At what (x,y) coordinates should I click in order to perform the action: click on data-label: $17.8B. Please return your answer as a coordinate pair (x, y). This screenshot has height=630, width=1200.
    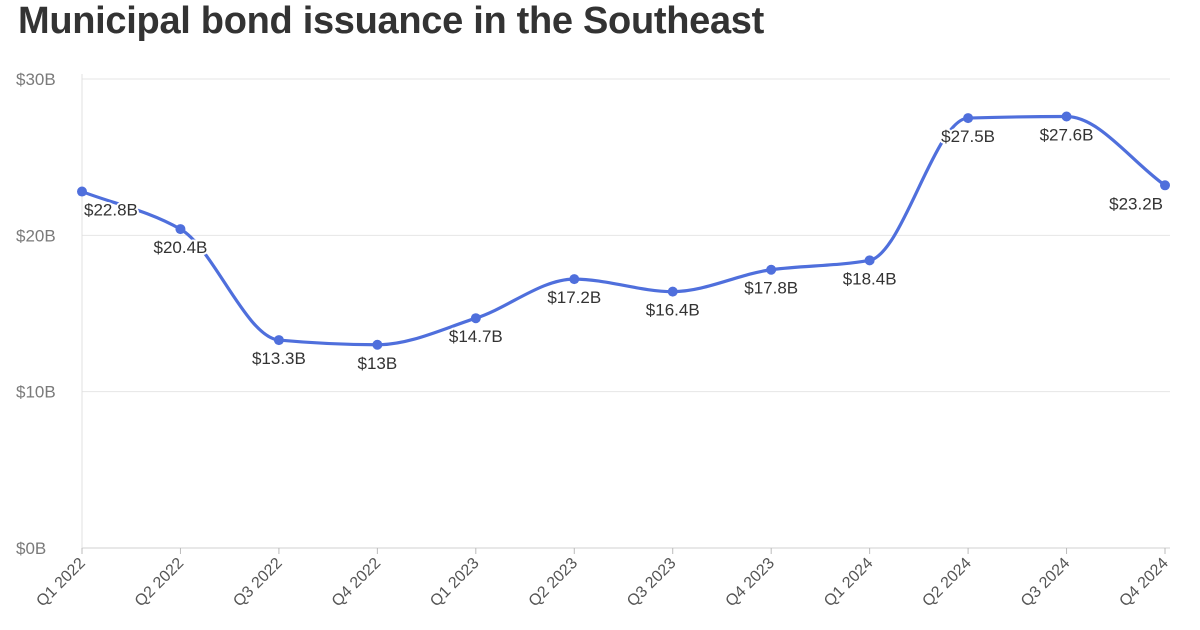
    Looking at the image, I should click on (771, 288).